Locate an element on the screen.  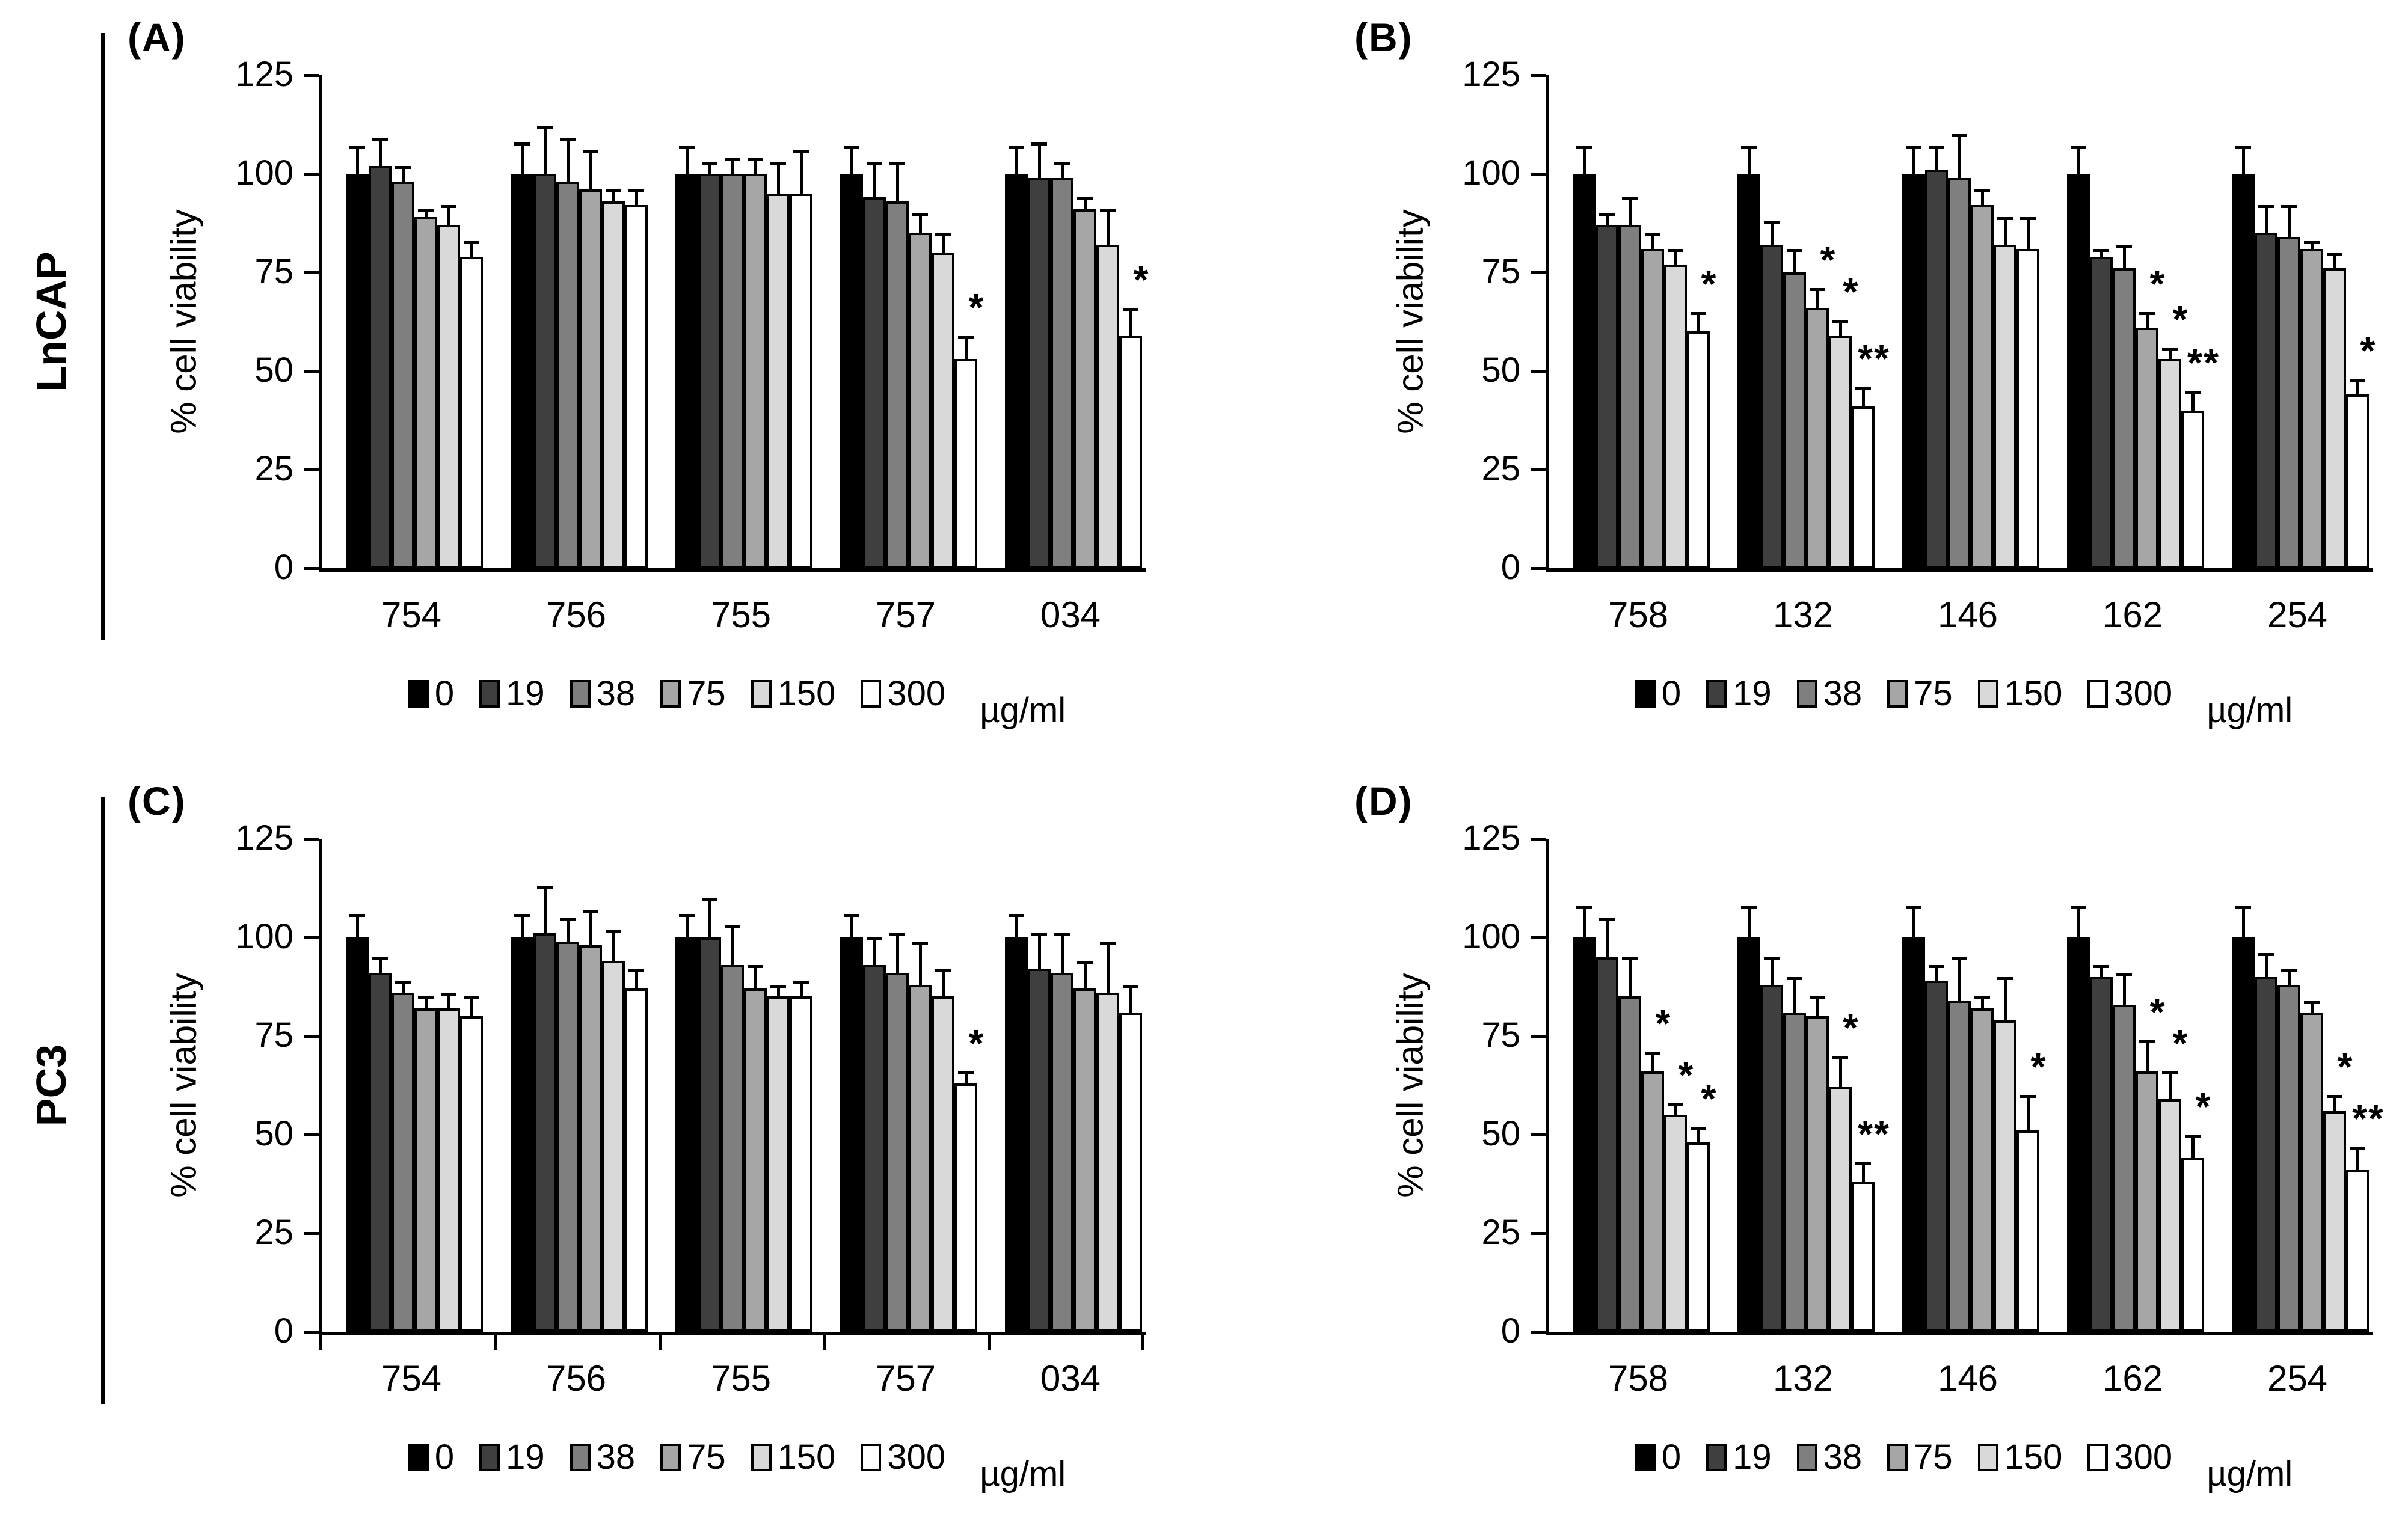
plot-area-d: * * * * ** * * * * * ** is located at coordinates (1964, 1087).